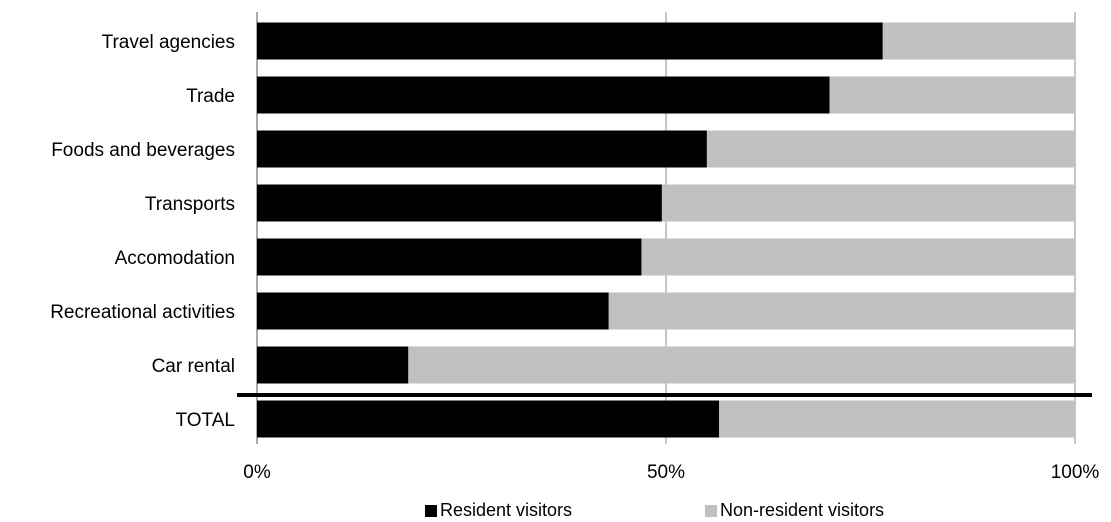  What do you see at coordinates (168, 42) in the screenshot?
I see `category-label-0: Travel agencies` at bounding box center [168, 42].